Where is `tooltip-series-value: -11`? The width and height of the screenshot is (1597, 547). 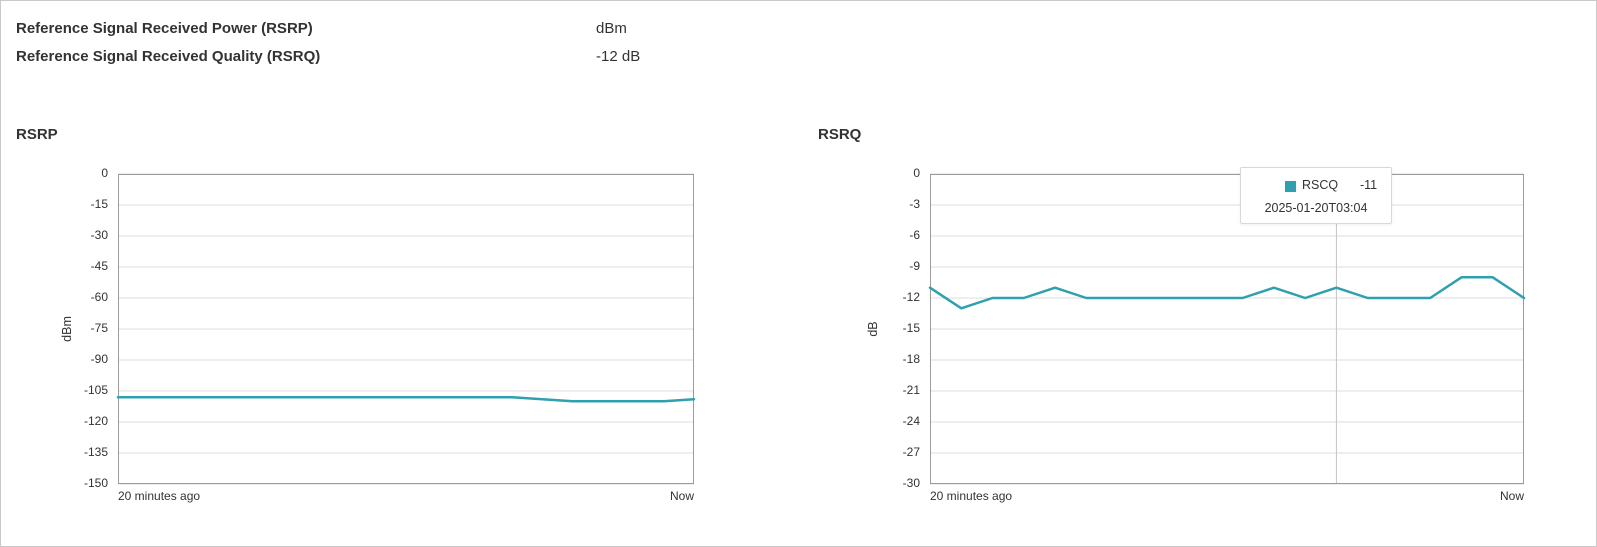
tooltip-series-value: -11 is located at coordinates (1369, 185).